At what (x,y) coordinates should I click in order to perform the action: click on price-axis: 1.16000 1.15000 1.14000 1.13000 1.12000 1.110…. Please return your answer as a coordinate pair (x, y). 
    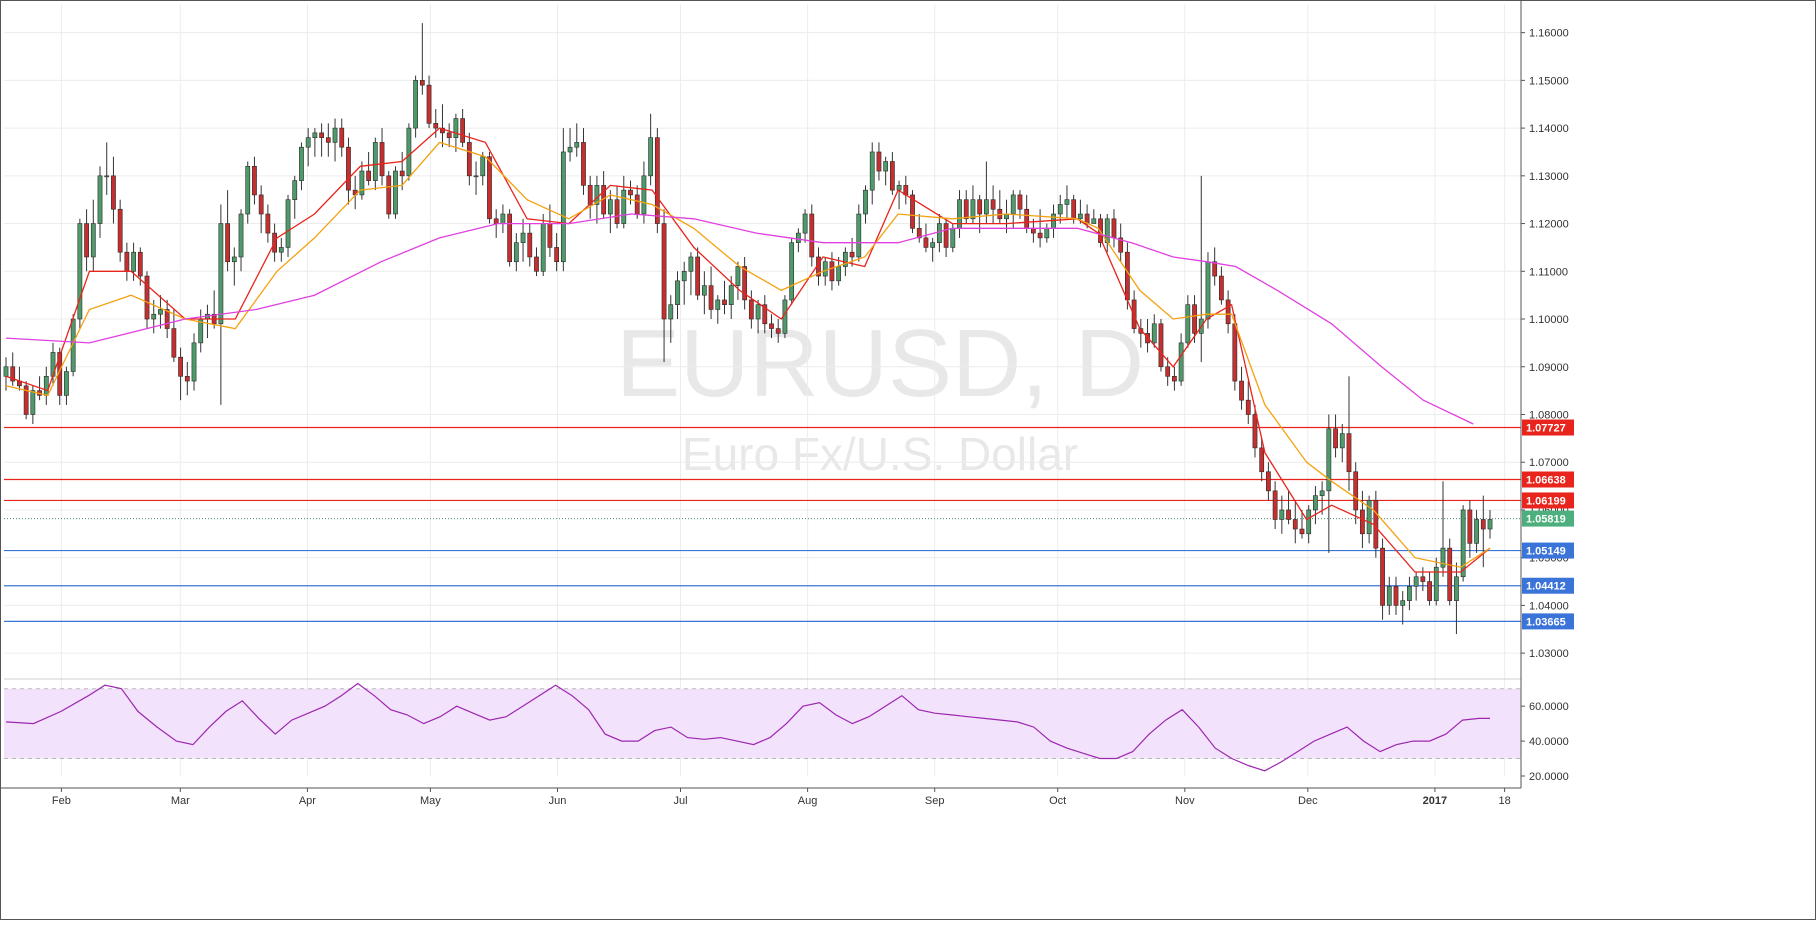
    Looking at the image, I should click on (1545, 405).